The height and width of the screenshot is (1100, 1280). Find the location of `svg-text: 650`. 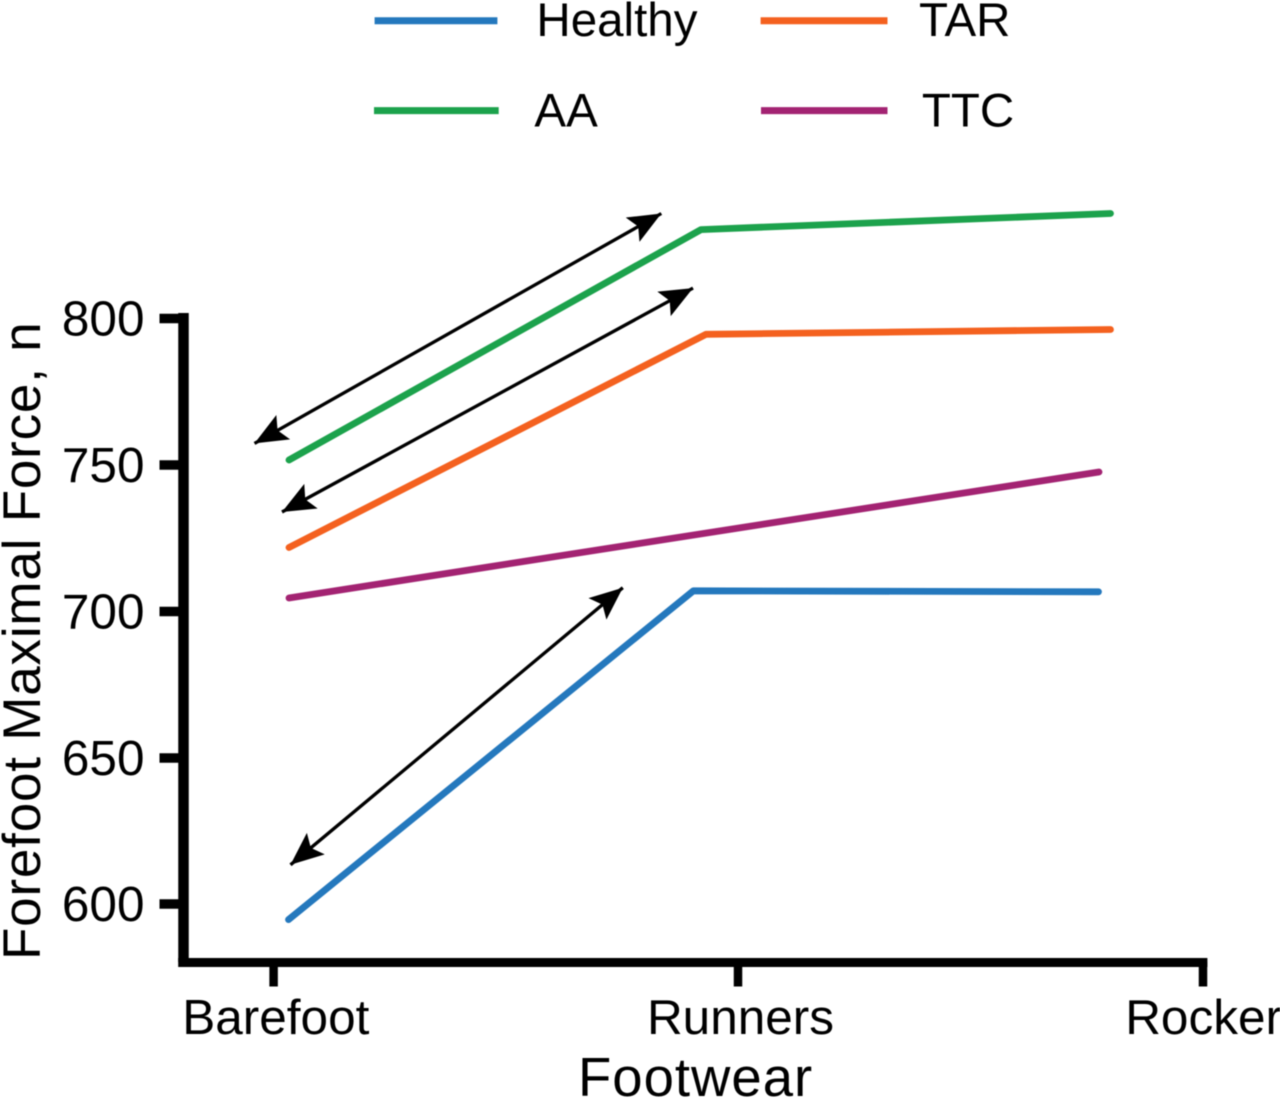

svg-text: 650 is located at coordinates (103, 758).